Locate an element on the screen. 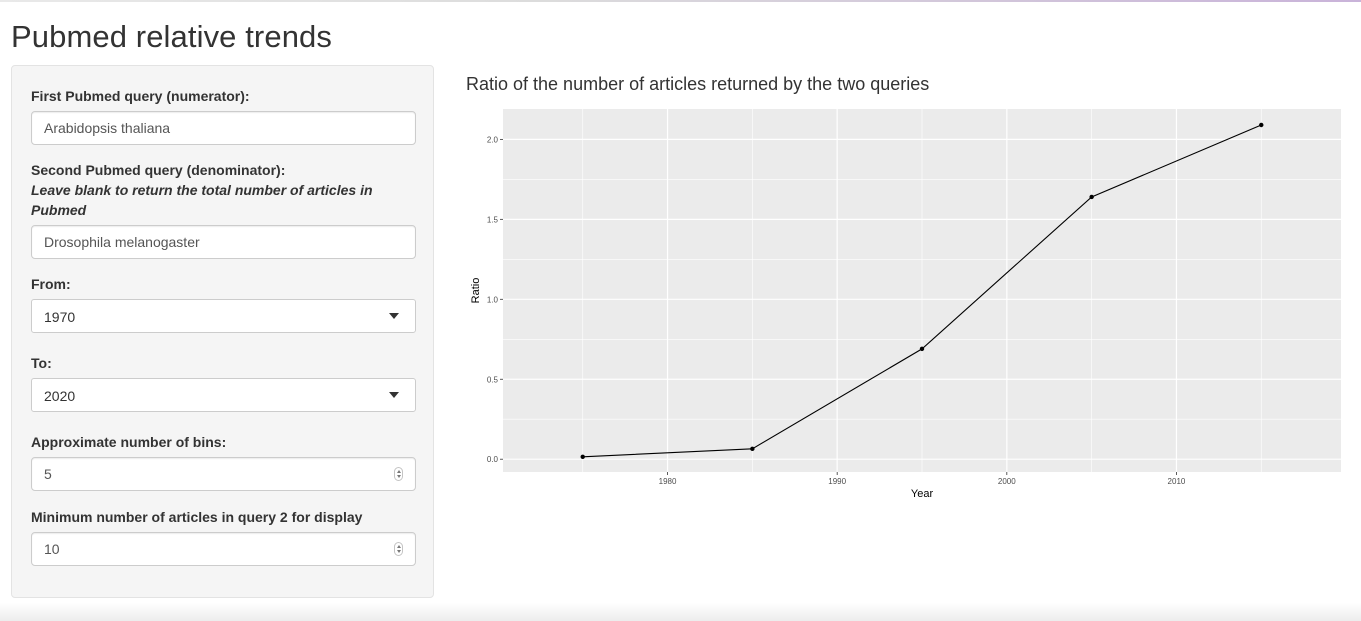 This screenshot has width=1361, height=621. top-accent-line is located at coordinates (680, 1).